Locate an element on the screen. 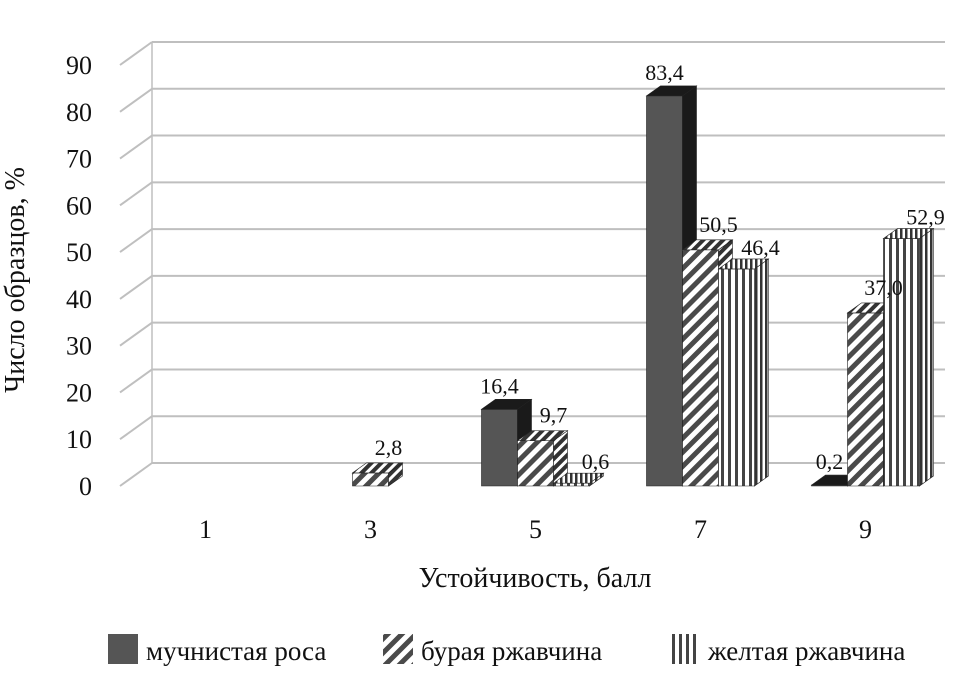  bar-желтая-ржавчина-7-top is located at coordinates (743, 264).